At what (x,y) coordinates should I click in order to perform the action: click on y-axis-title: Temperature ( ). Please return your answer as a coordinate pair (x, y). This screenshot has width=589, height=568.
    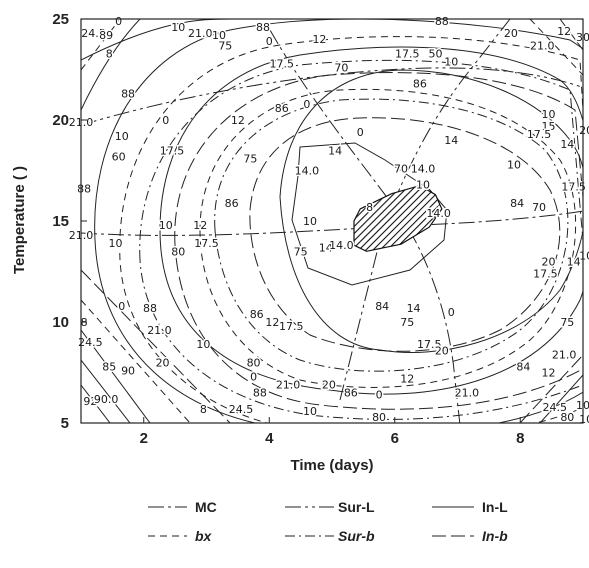
    Looking at the image, I should click on (19, 220).